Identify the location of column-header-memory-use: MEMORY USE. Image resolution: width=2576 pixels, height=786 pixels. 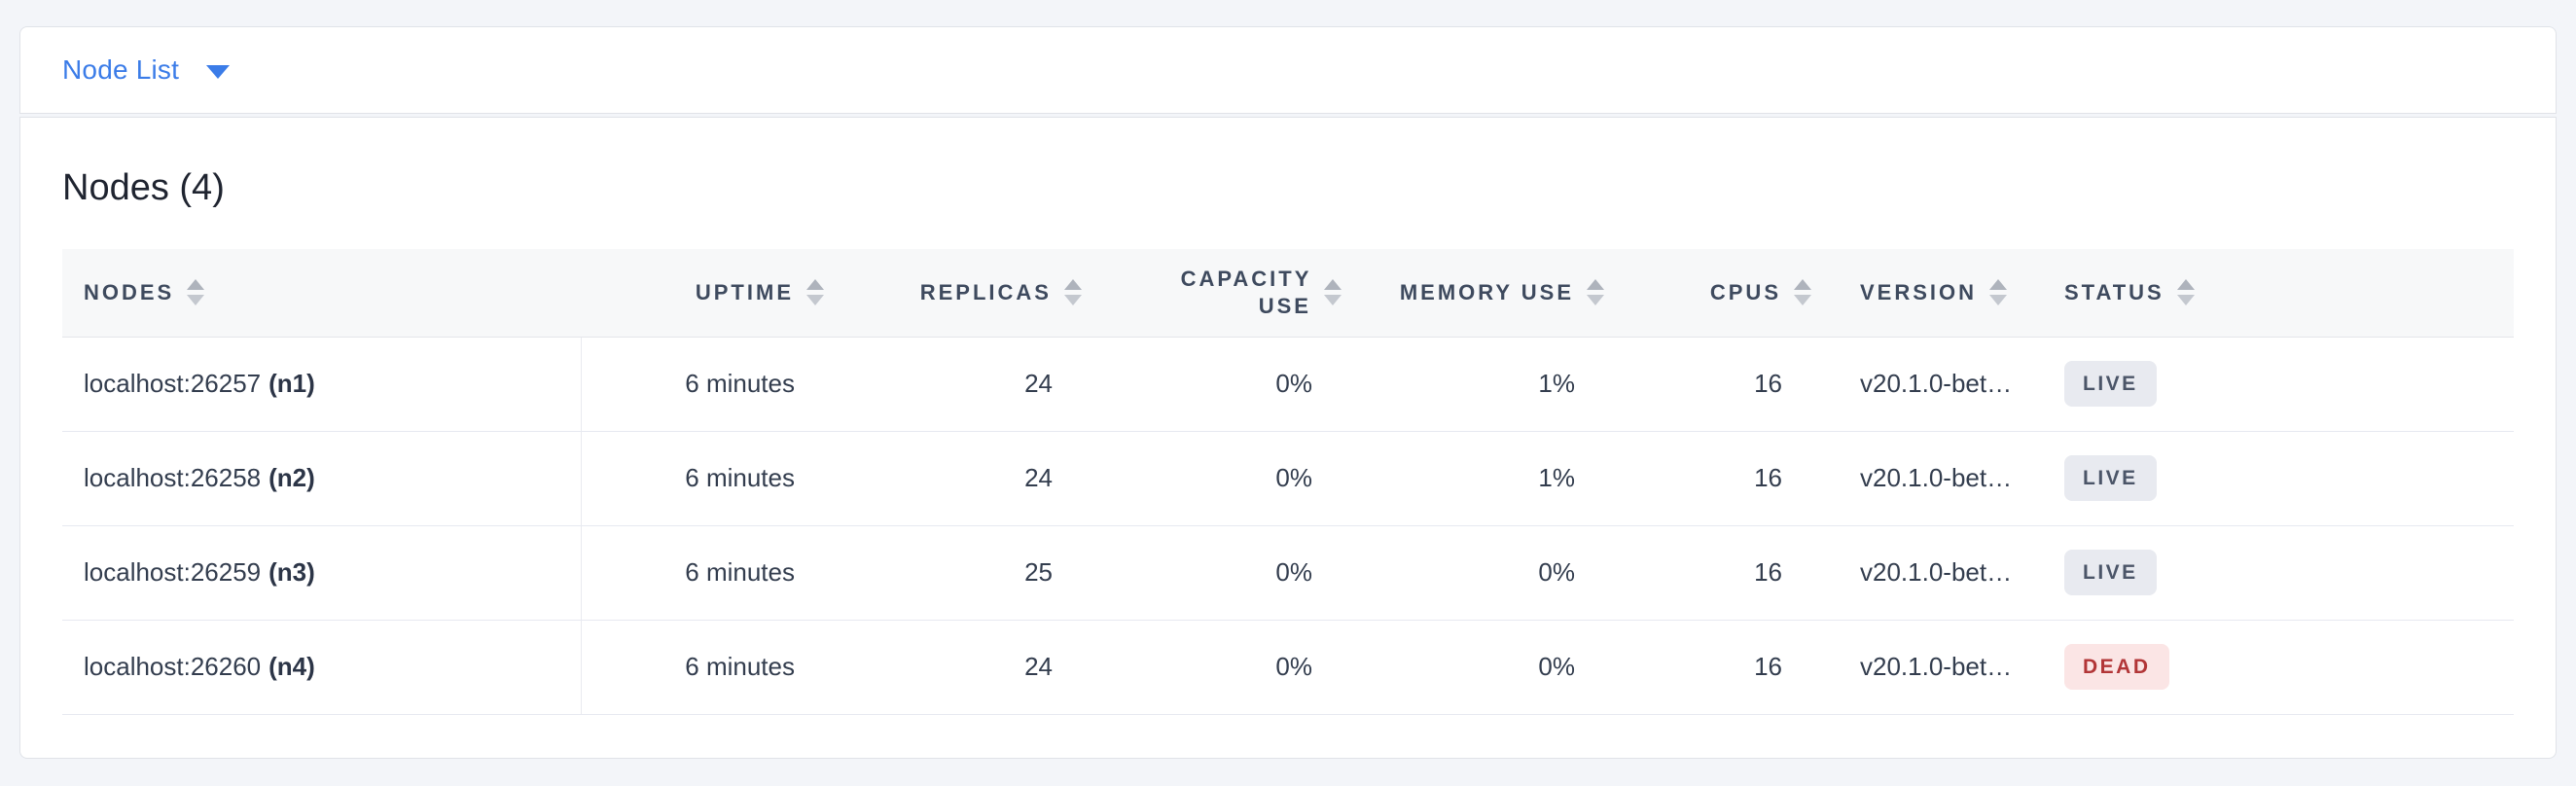
(1506, 294).